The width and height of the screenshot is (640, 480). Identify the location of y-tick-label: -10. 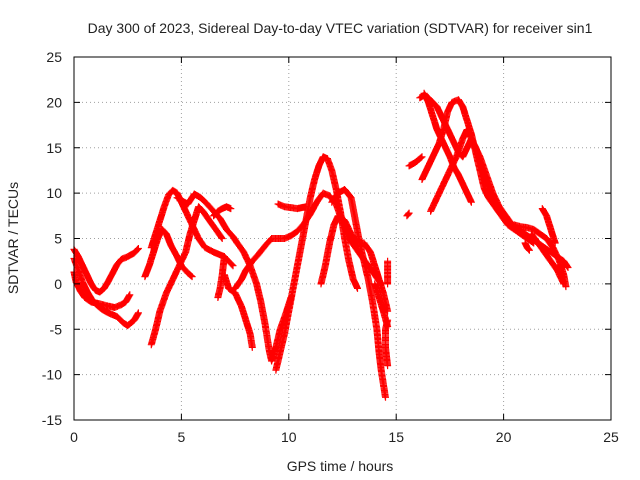
(52, 375).